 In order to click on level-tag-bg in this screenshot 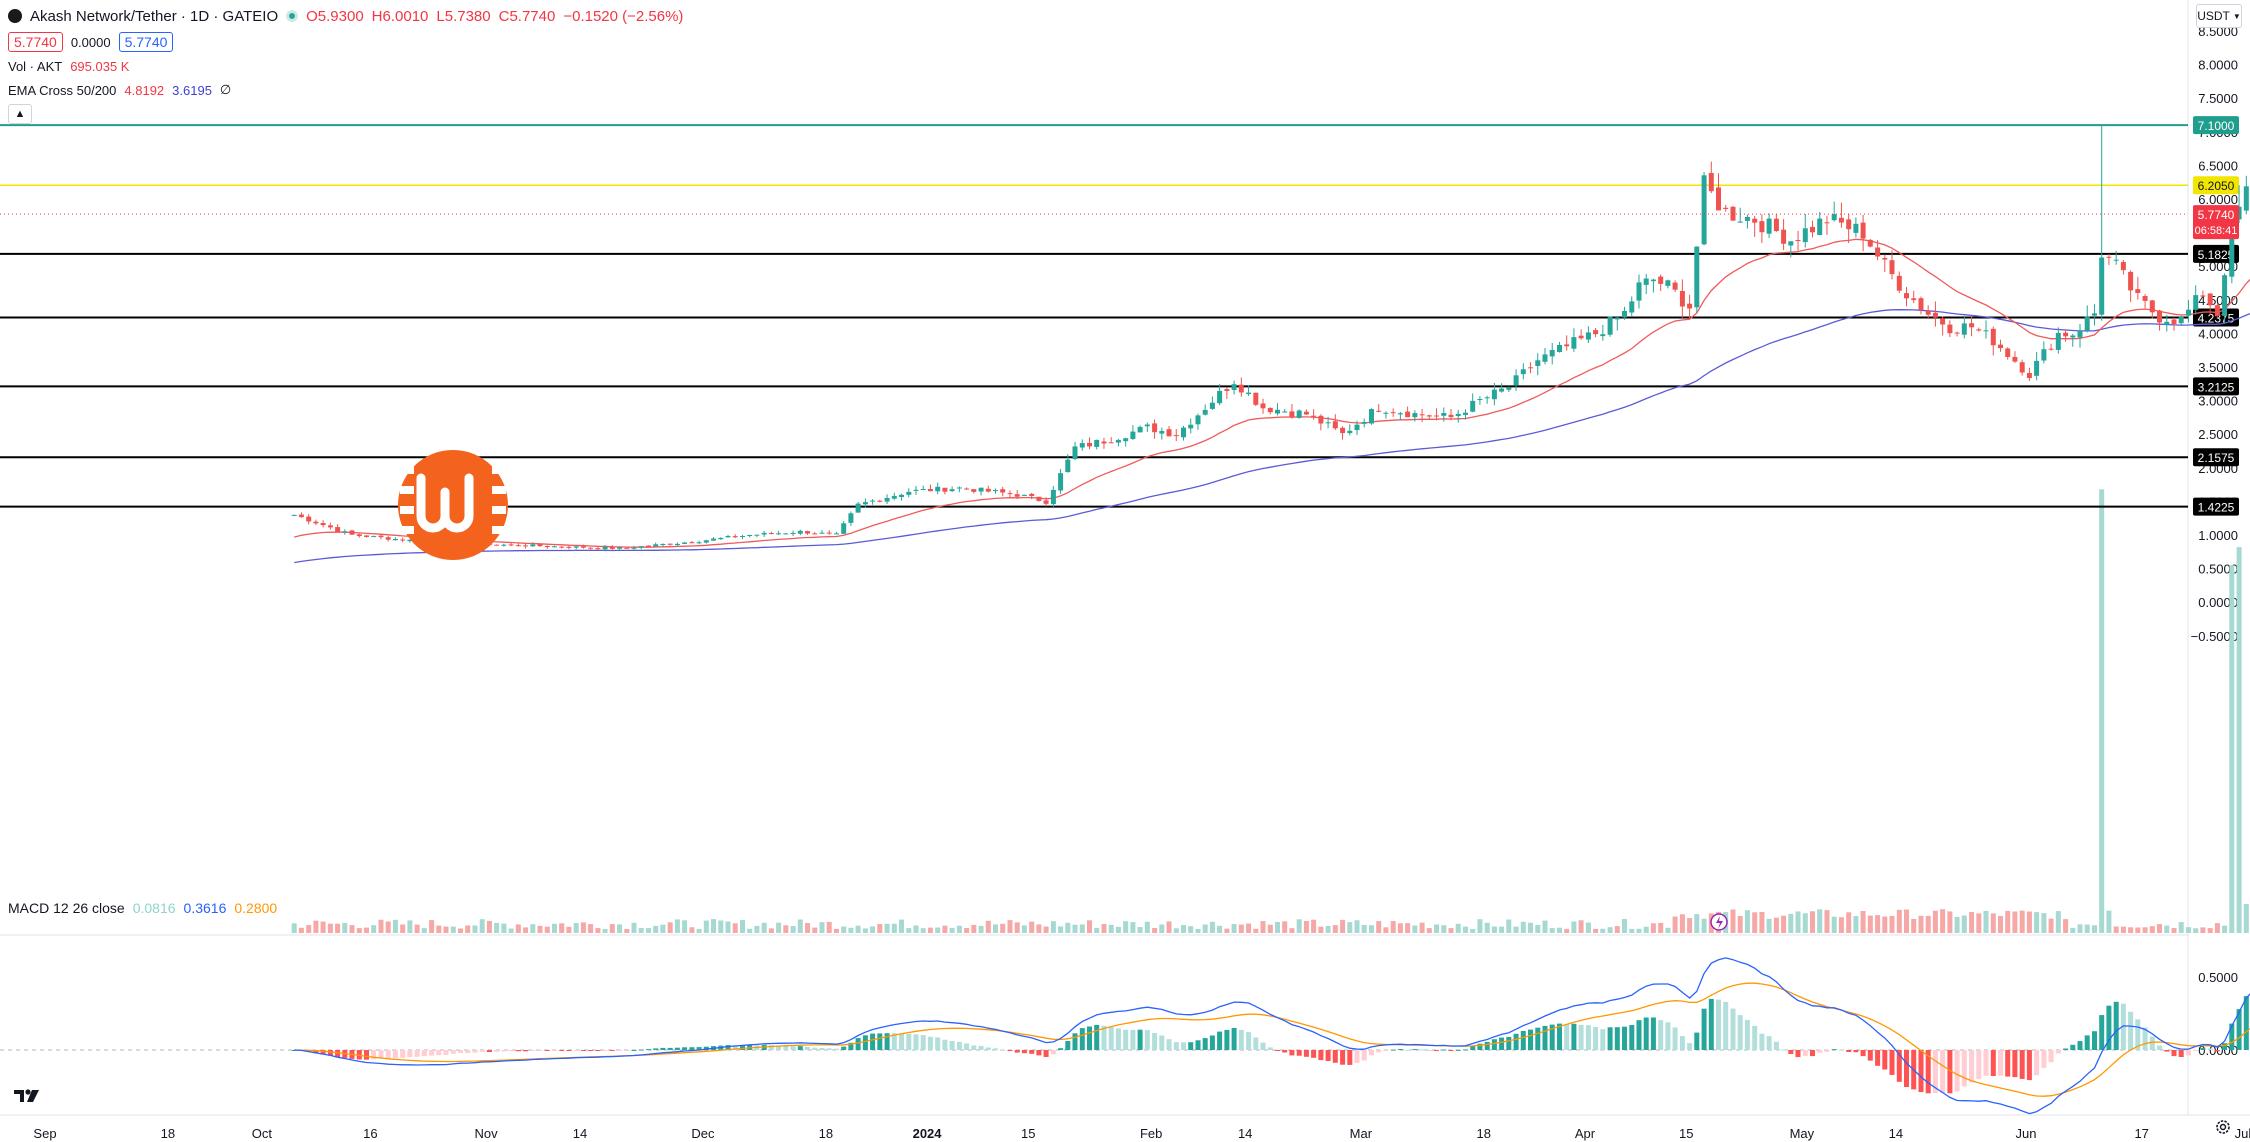, I will do `click(2216, 506)`.